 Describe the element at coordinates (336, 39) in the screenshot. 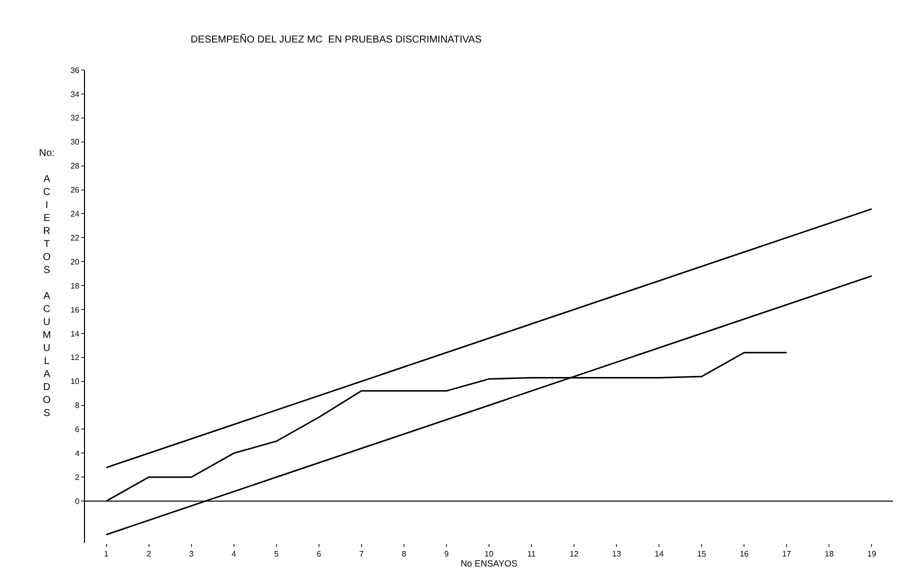

I see `chart-title: DESEMPEÑO DEL JUEZ MC EN PRUEBAS DISCRIMINATIVAS` at that location.